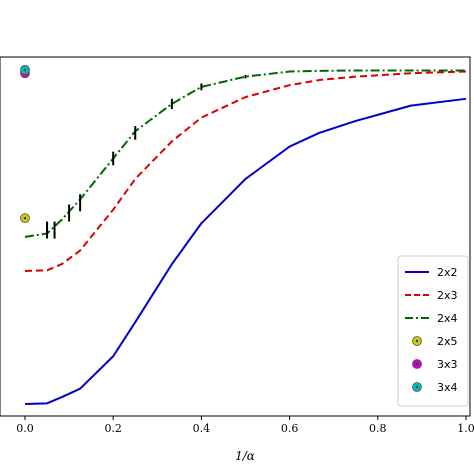 Image resolution: width=474 pixels, height=474 pixels. Describe the element at coordinates (417, 341) in the screenshot. I see `legend-swatch-center-2x5` at that location.